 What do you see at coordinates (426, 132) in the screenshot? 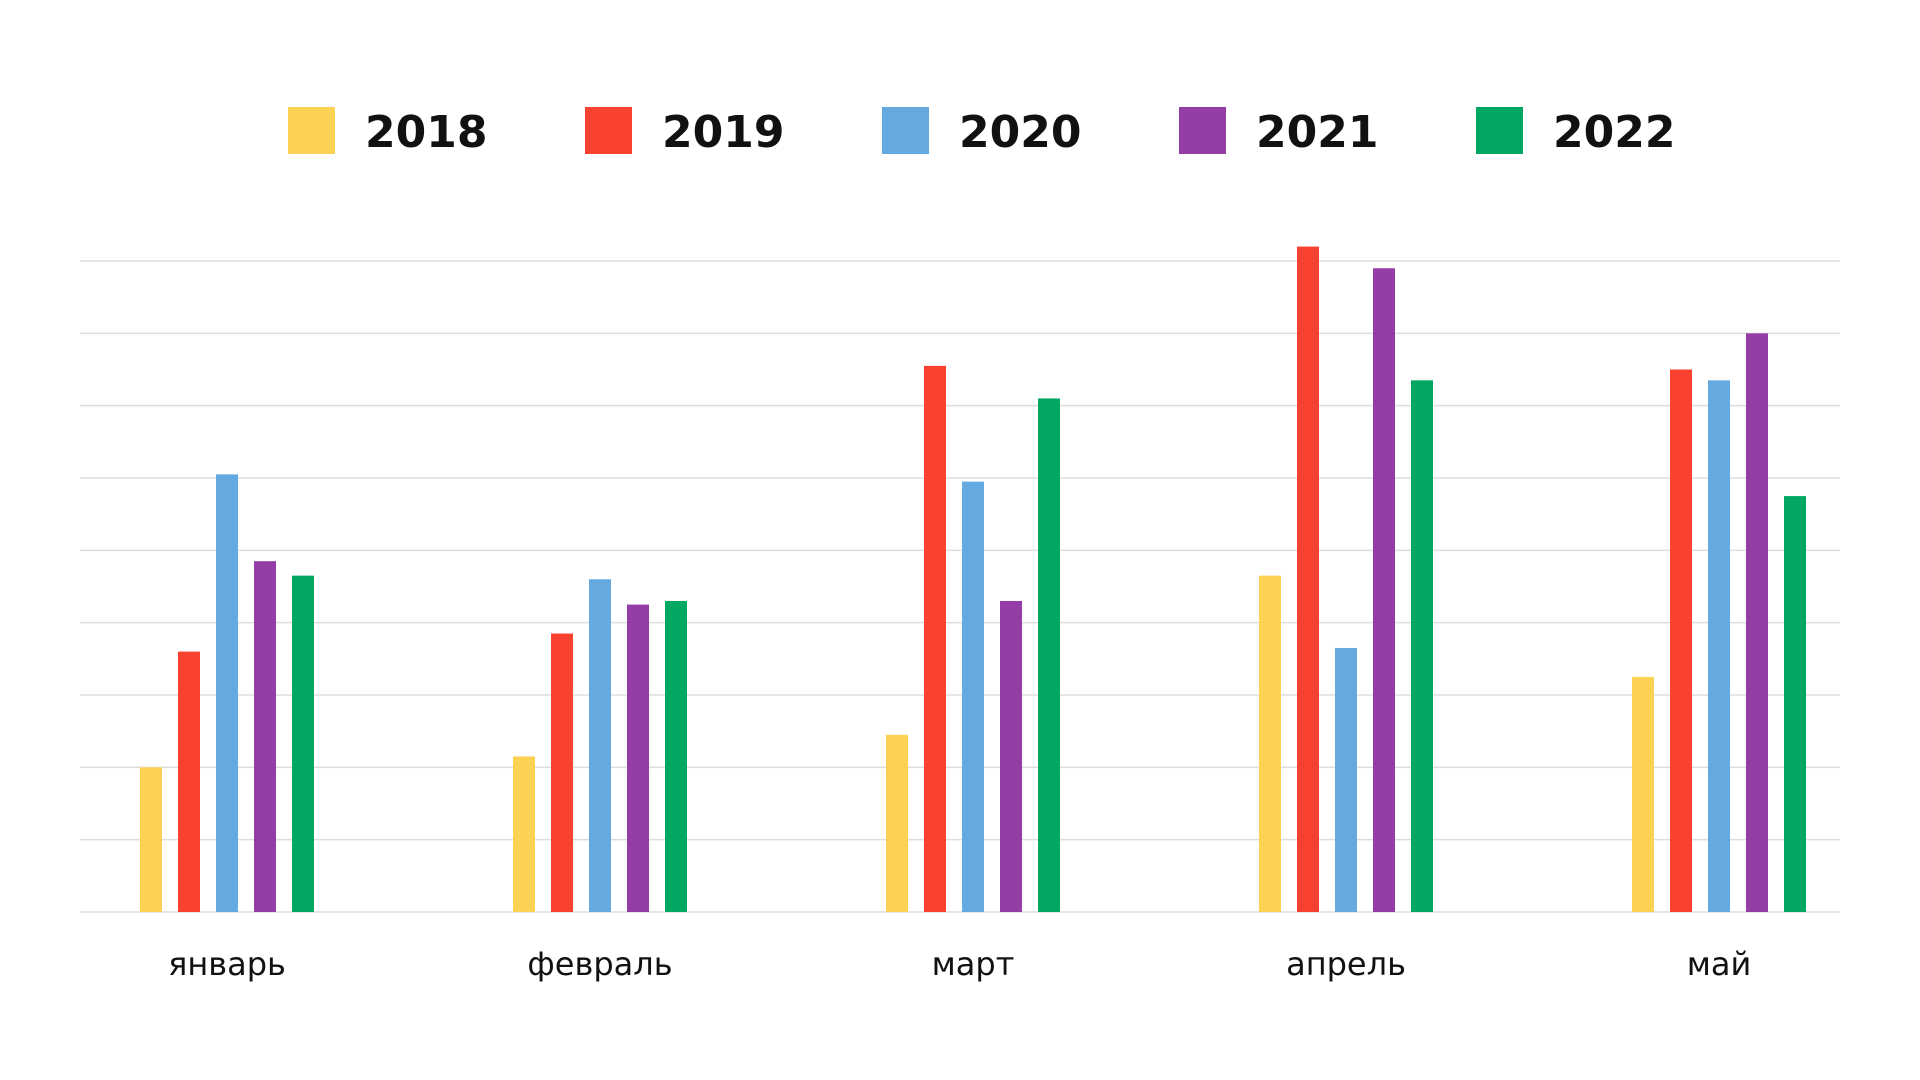
I see `legend-label: 2018` at bounding box center [426, 132].